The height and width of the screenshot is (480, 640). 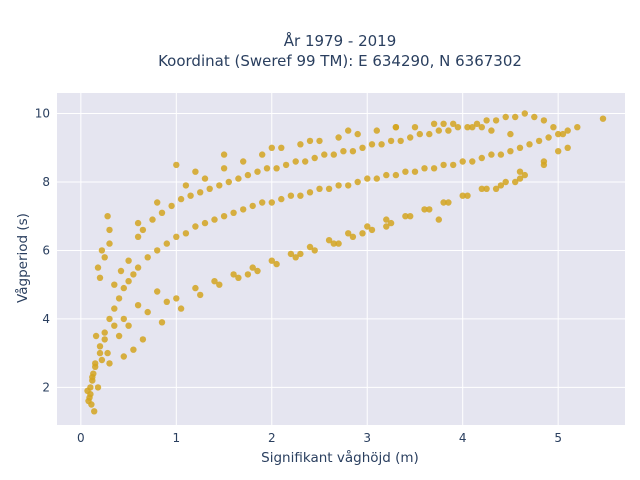 What do you see at coordinates (46, 319) in the screenshot?
I see `y-tick-label: 4` at bounding box center [46, 319].